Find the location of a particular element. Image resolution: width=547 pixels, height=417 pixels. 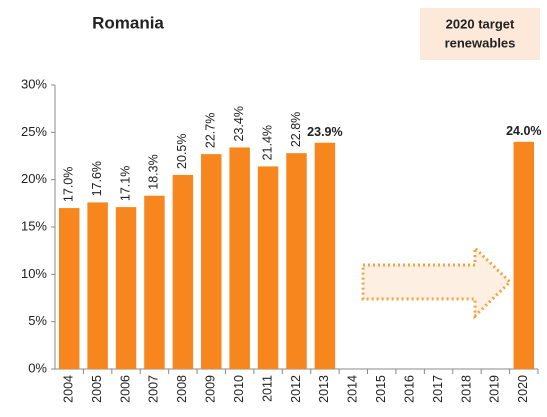

data-label: 22.7% is located at coordinates (211, 130).